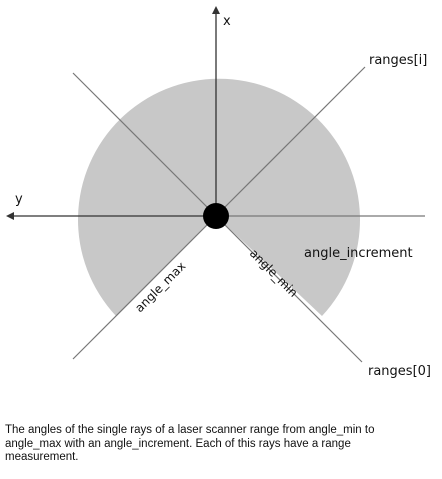  Describe the element at coordinates (216, 216) in the screenshot. I see `scanner-origin` at that location.